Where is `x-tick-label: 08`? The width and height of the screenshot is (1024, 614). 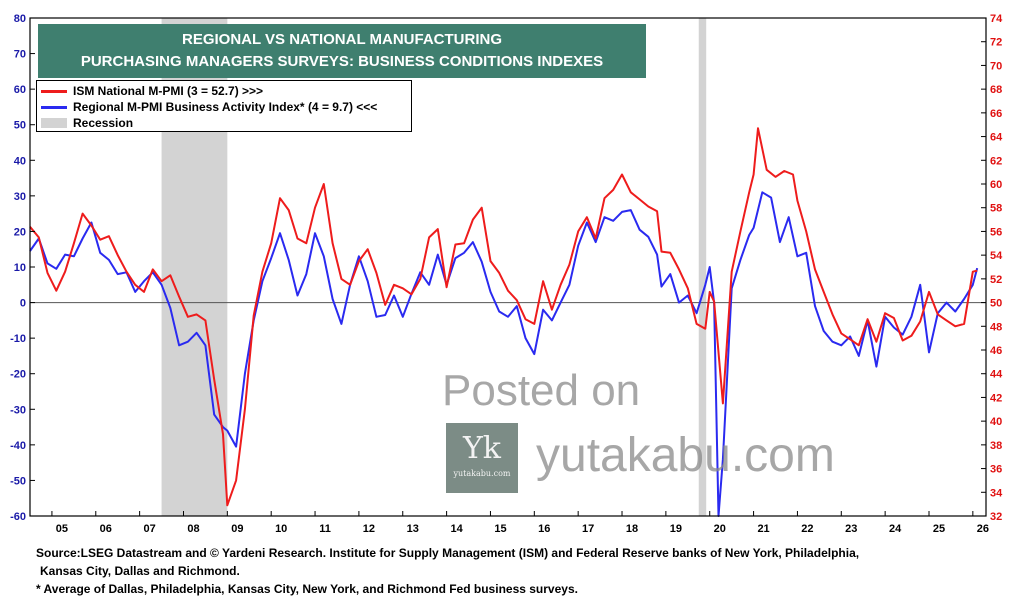
x-tick-label: 08 is located at coordinates (193, 529).